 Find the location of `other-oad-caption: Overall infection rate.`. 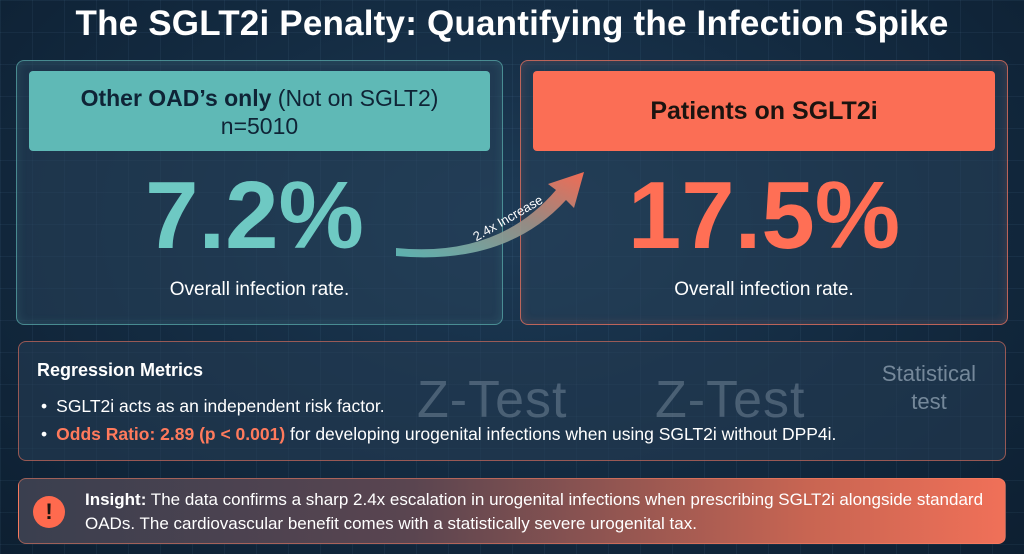

other-oad-caption: Overall infection rate. is located at coordinates (259, 289).